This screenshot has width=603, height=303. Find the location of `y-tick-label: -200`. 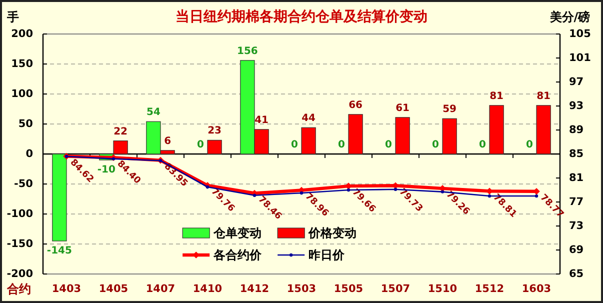

y-tick-label: -200 is located at coordinates (19, 274).